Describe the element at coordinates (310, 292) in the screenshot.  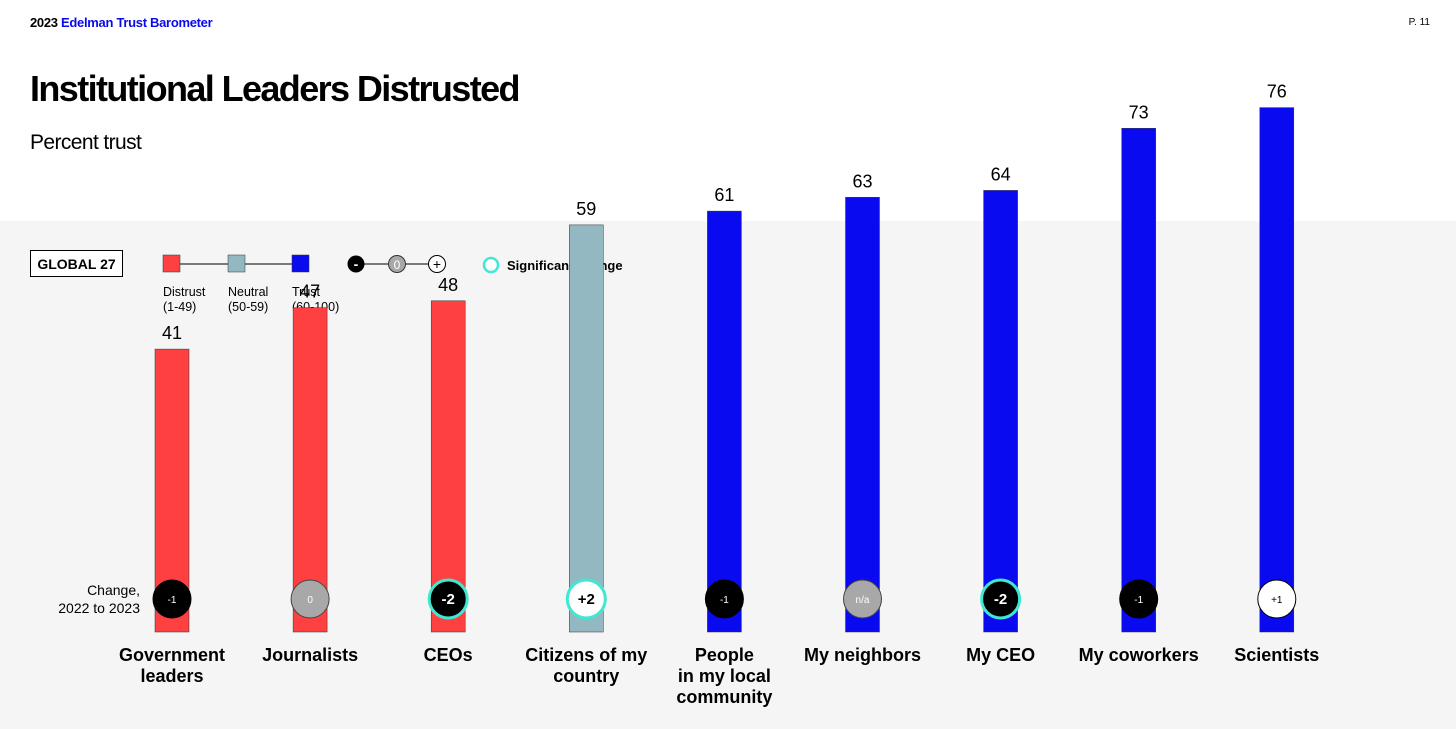
I see `bar-value-label: 47` at that location.